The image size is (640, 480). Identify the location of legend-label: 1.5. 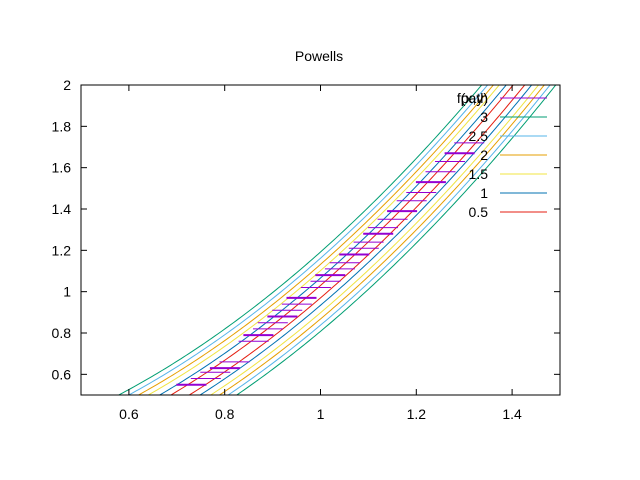
(479, 174).